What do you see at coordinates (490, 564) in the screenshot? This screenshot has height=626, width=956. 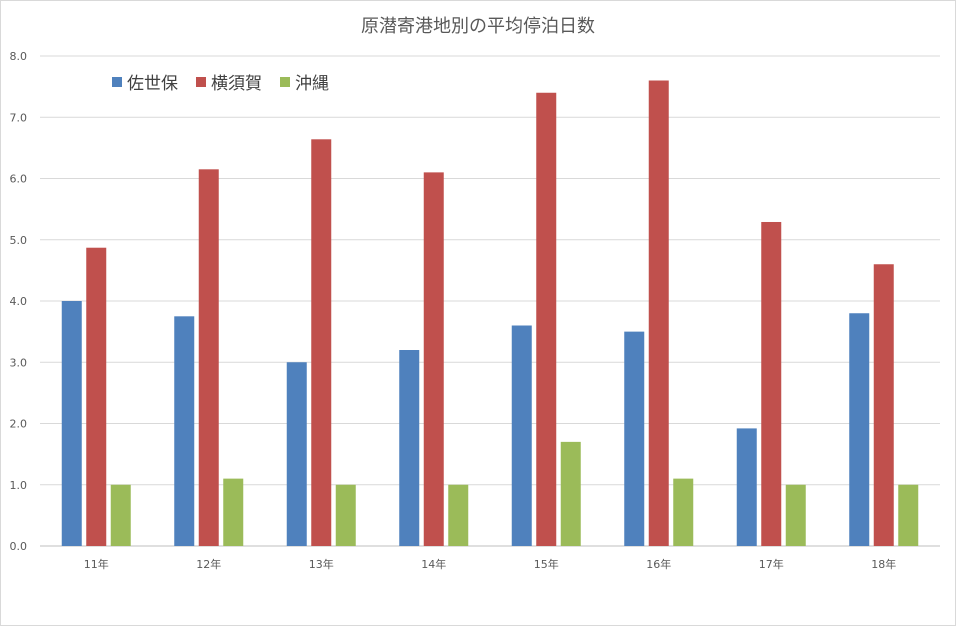 I see `x-axis-ticks: 11年 12年 13年 14年 15年 16年 17年 18年` at bounding box center [490, 564].